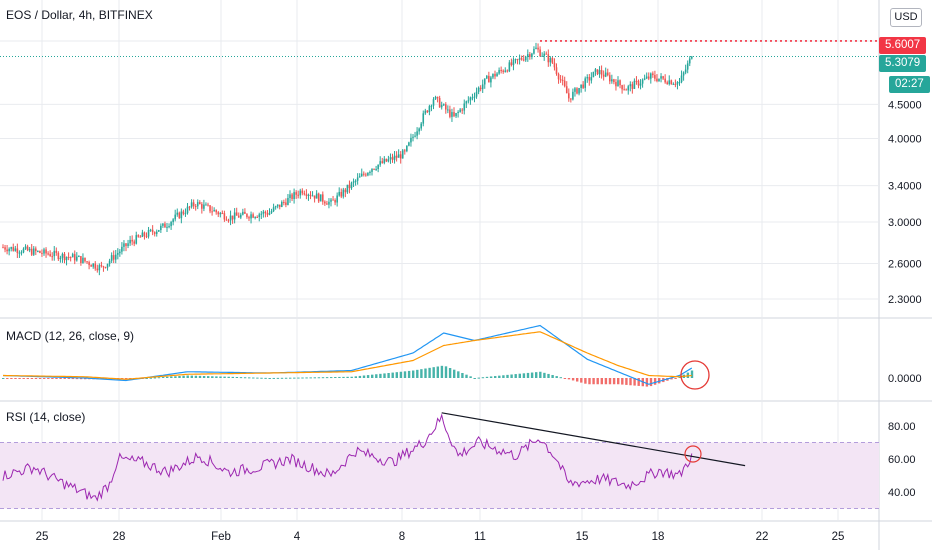  What do you see at coordinates (658, 537) in the screenshot?
I see `time-axis-label: 18` at bounding box center [658, 537].